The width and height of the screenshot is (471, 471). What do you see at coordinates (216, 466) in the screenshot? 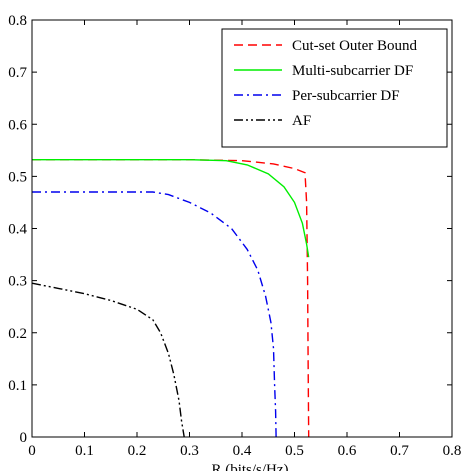
I see `x-axis-title-main: R` at bounding box center [216, 466].